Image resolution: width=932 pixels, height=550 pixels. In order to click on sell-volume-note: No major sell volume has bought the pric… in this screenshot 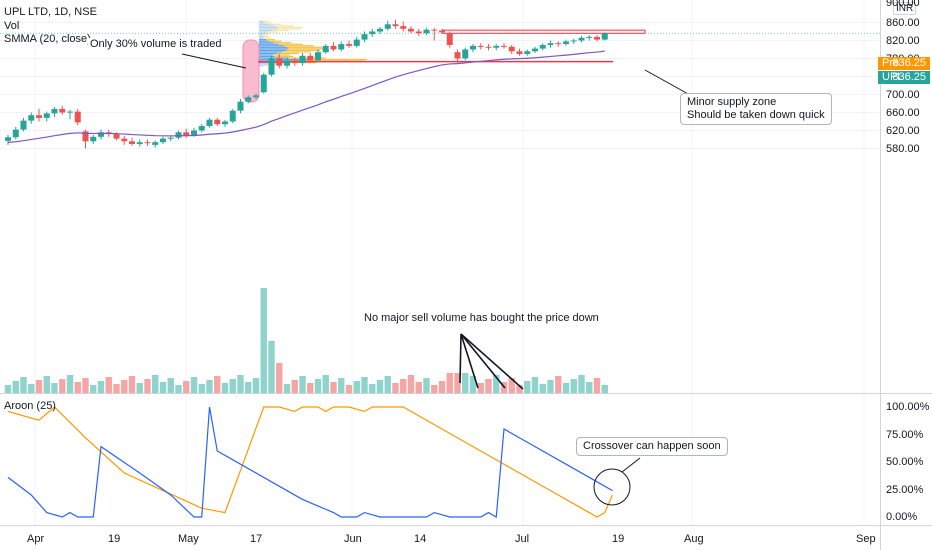, I will do `click(481, 318)`.